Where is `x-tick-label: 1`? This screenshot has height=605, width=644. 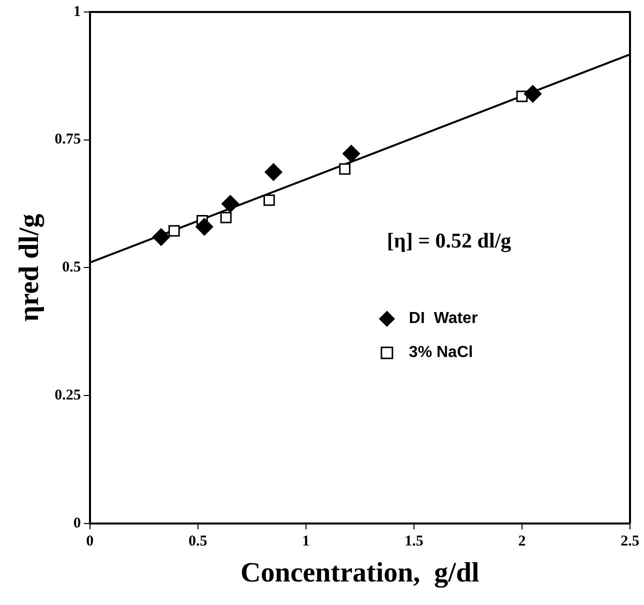 x-tick-label: 1 is located at coordinates (306, 541).